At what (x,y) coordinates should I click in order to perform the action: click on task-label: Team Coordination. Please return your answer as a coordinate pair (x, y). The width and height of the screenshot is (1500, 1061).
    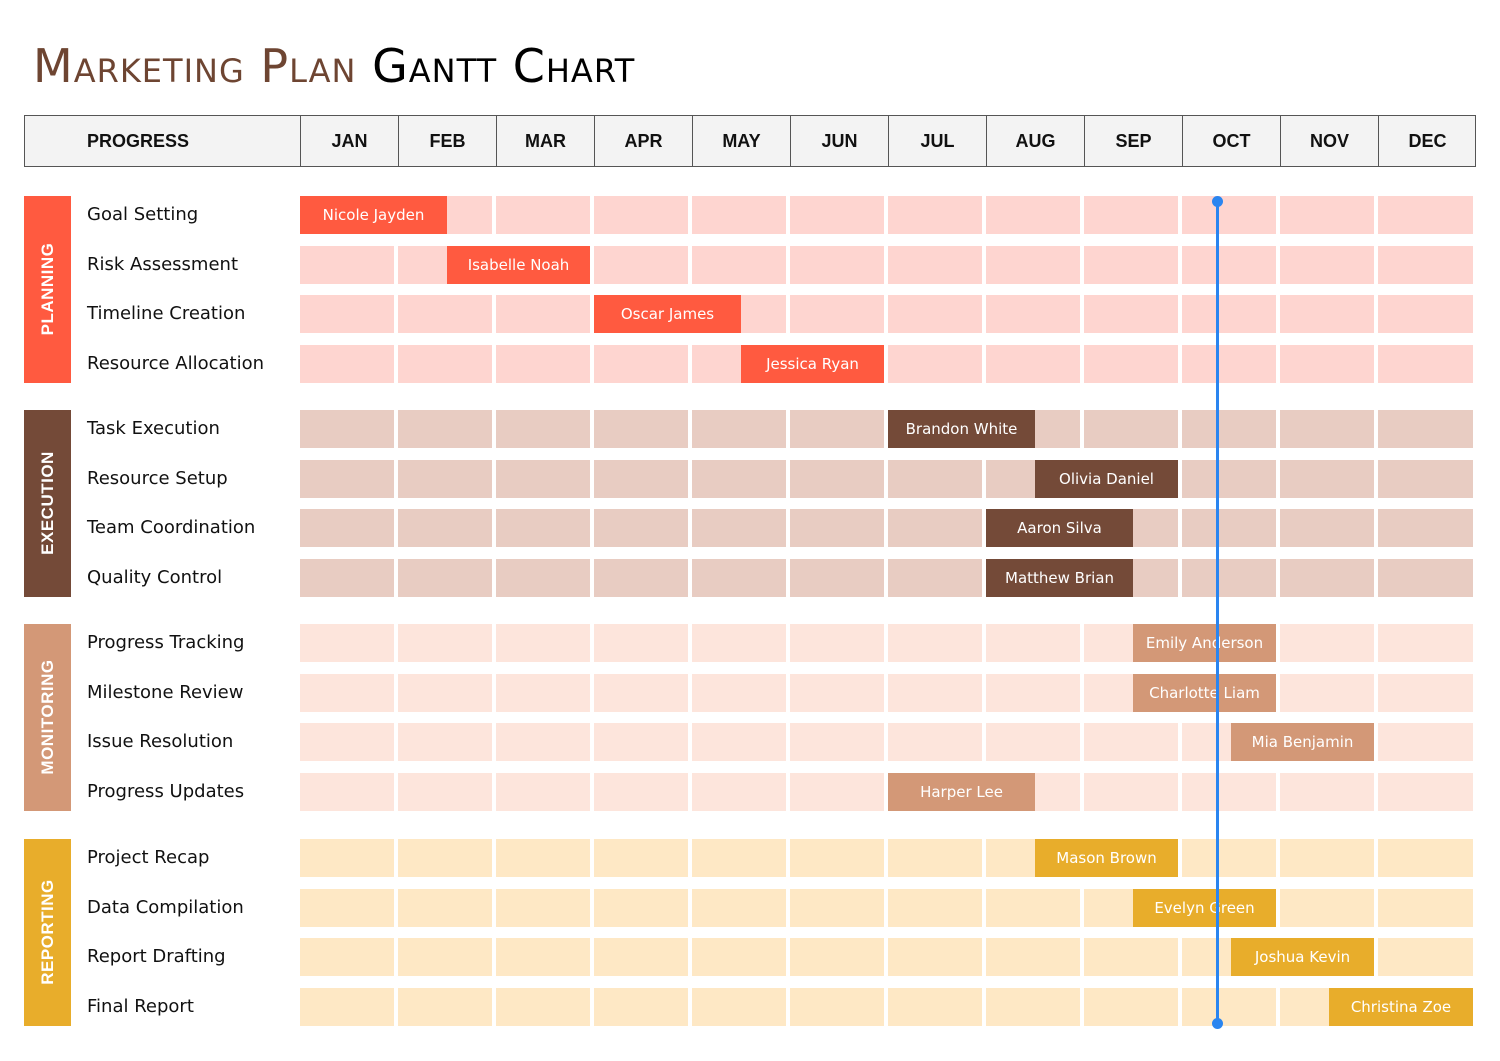
    Looking at the image, I should click on (171, 527).